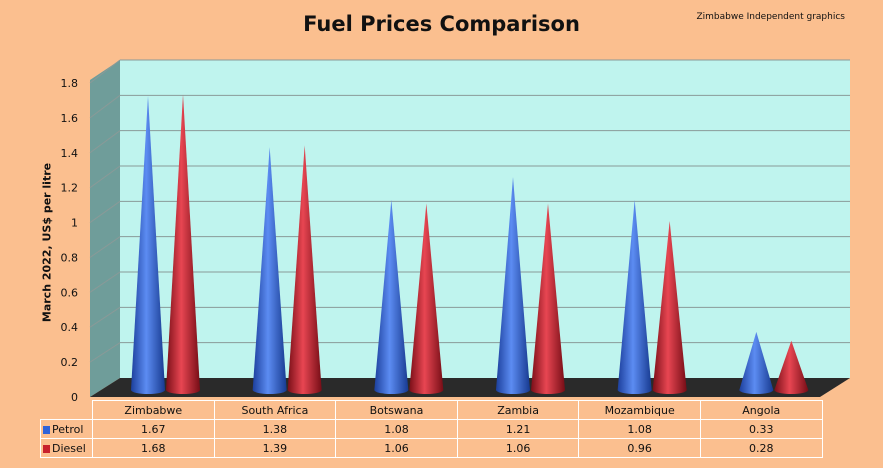 This screenshot has width=883, height=468. Describe the element at coordinates (761, 410) in the screenshot. I see `category-label: Angola` at that location.